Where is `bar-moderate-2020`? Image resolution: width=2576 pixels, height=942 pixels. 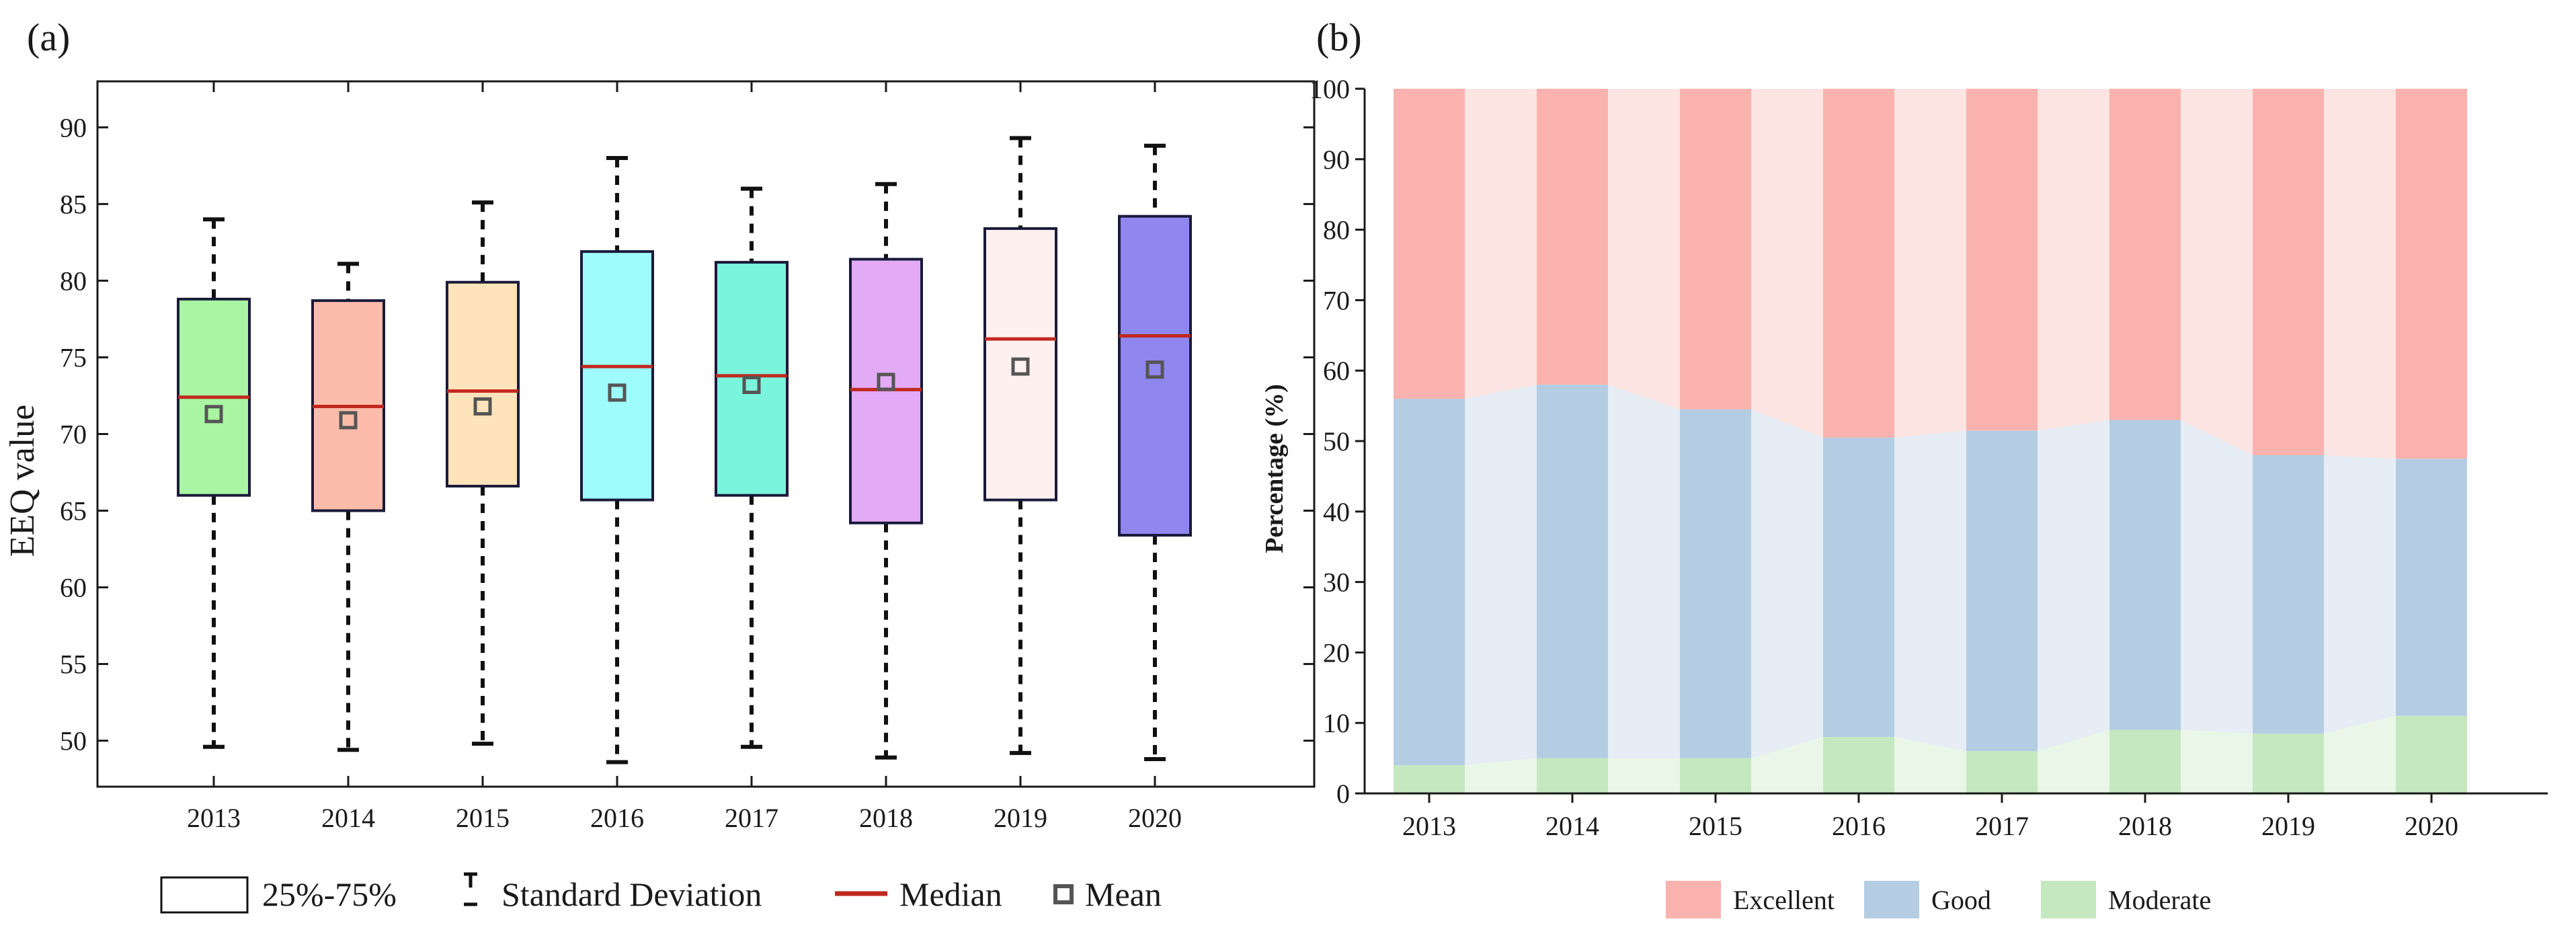 bar-moderate-2020 is located at coordinates (2431, 754).